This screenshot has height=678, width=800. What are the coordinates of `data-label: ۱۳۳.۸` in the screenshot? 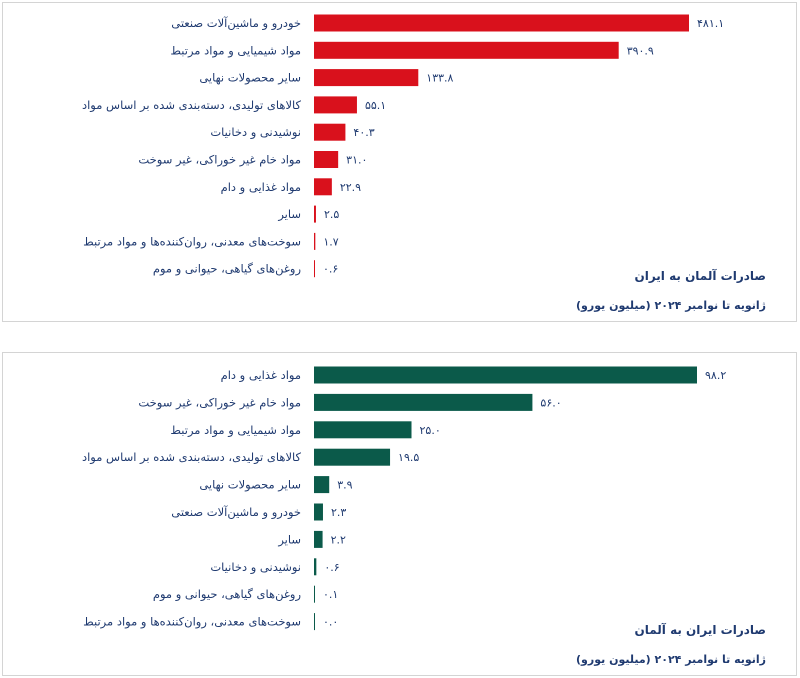 It's located at (439, 78).